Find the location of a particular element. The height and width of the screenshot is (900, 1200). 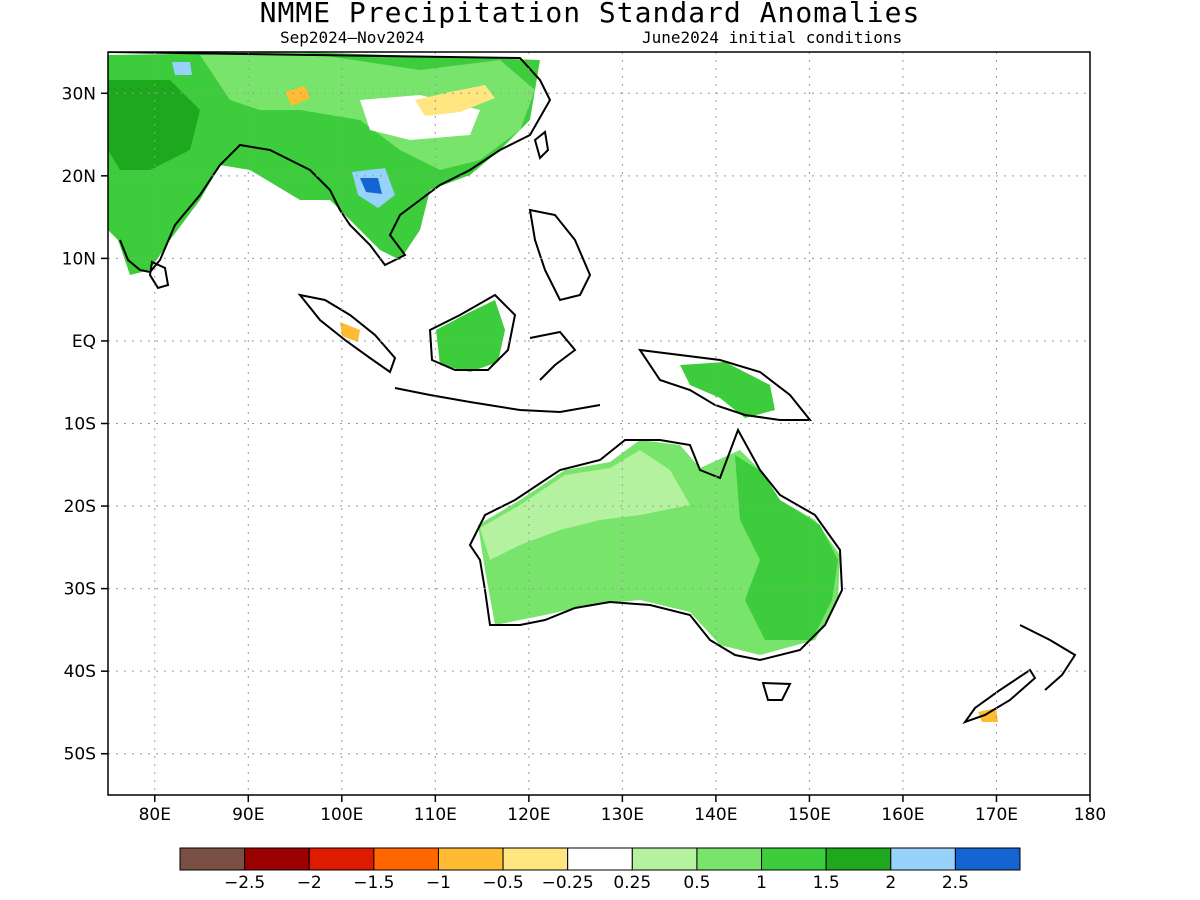

lon-label: 160E is located at coordinates (902, 815).